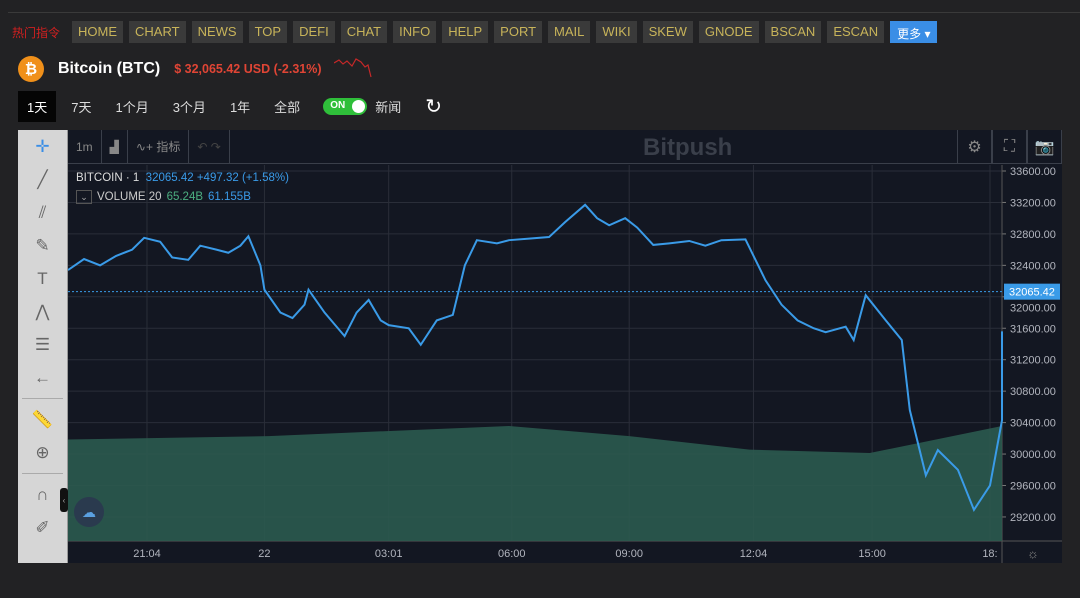  What do you see at coordinates (359, 106) in the screenshot?
I see `toggle-knob` at bounding box center [359, 106].